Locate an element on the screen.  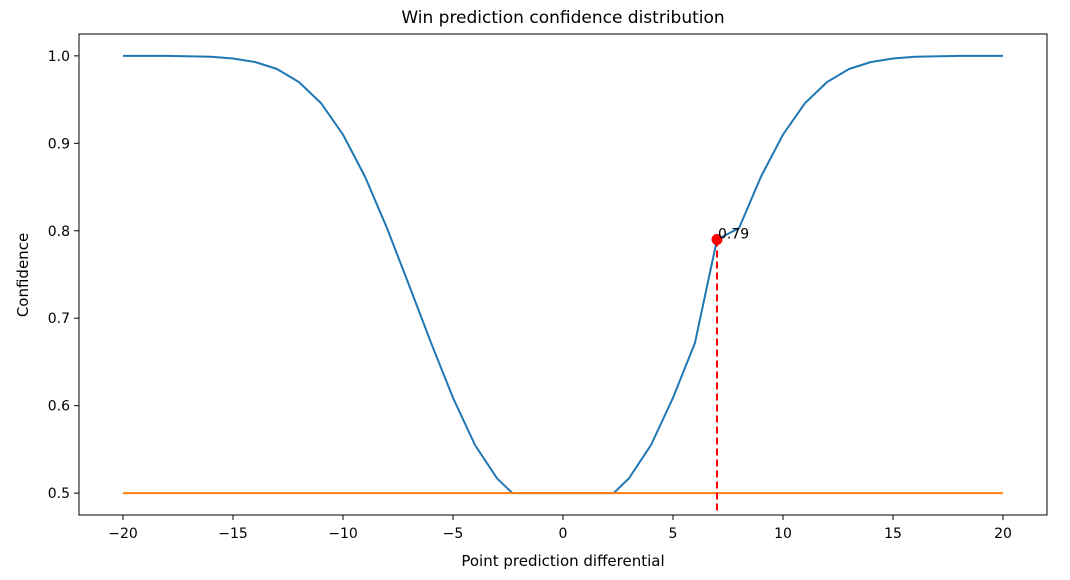
y-tick-label: 0.9 is located at coordinates (59, 144).